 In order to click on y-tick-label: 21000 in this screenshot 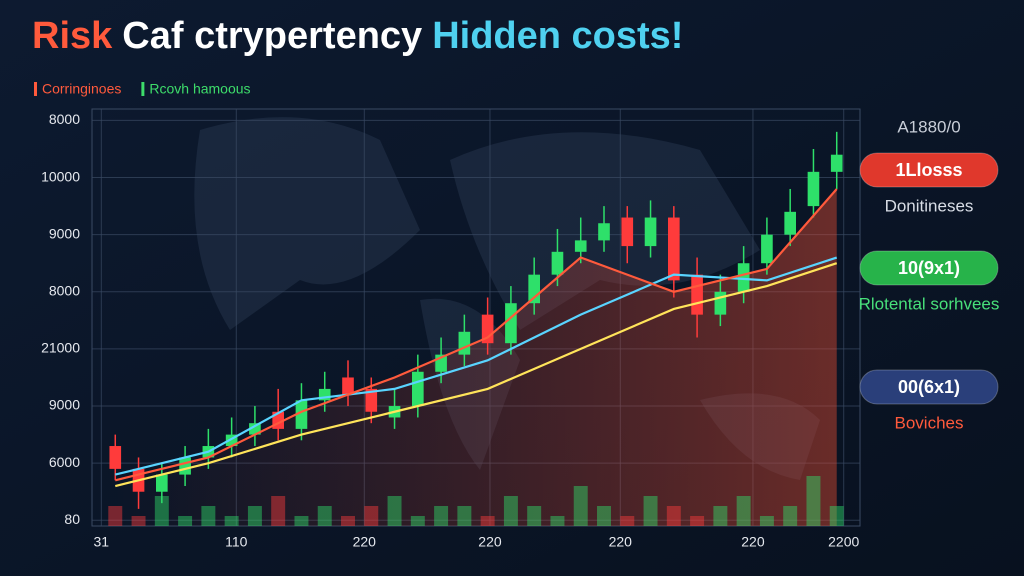, I will do `click(60, 348)`.